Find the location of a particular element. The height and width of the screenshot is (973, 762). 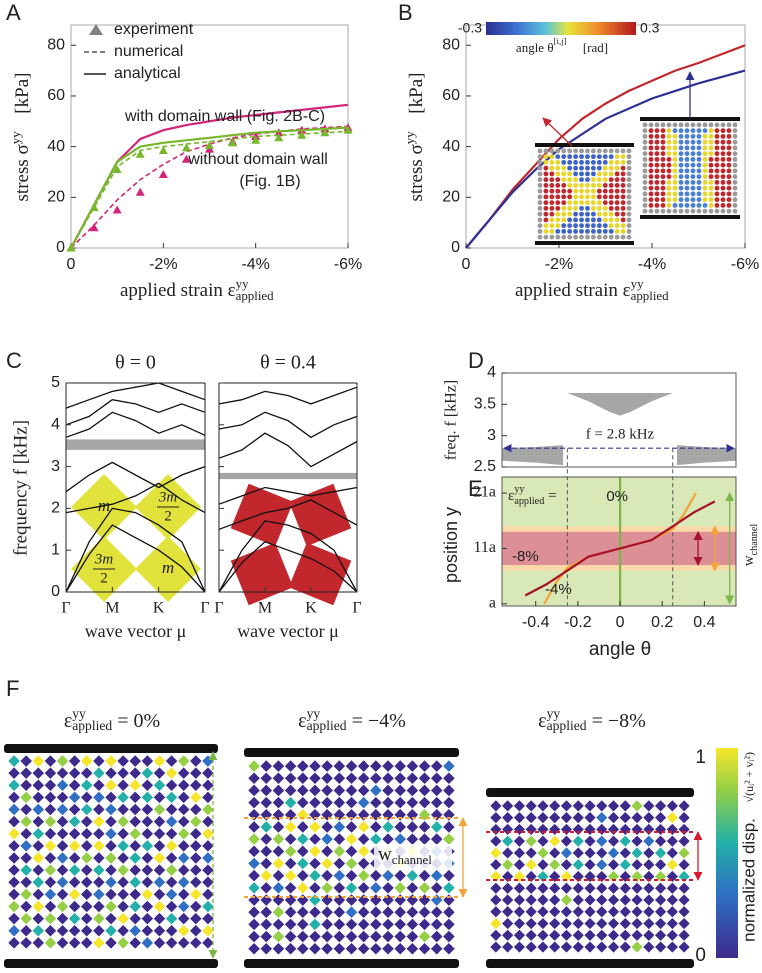

x-tick-label: 0 is located at coordinates (466, 264).